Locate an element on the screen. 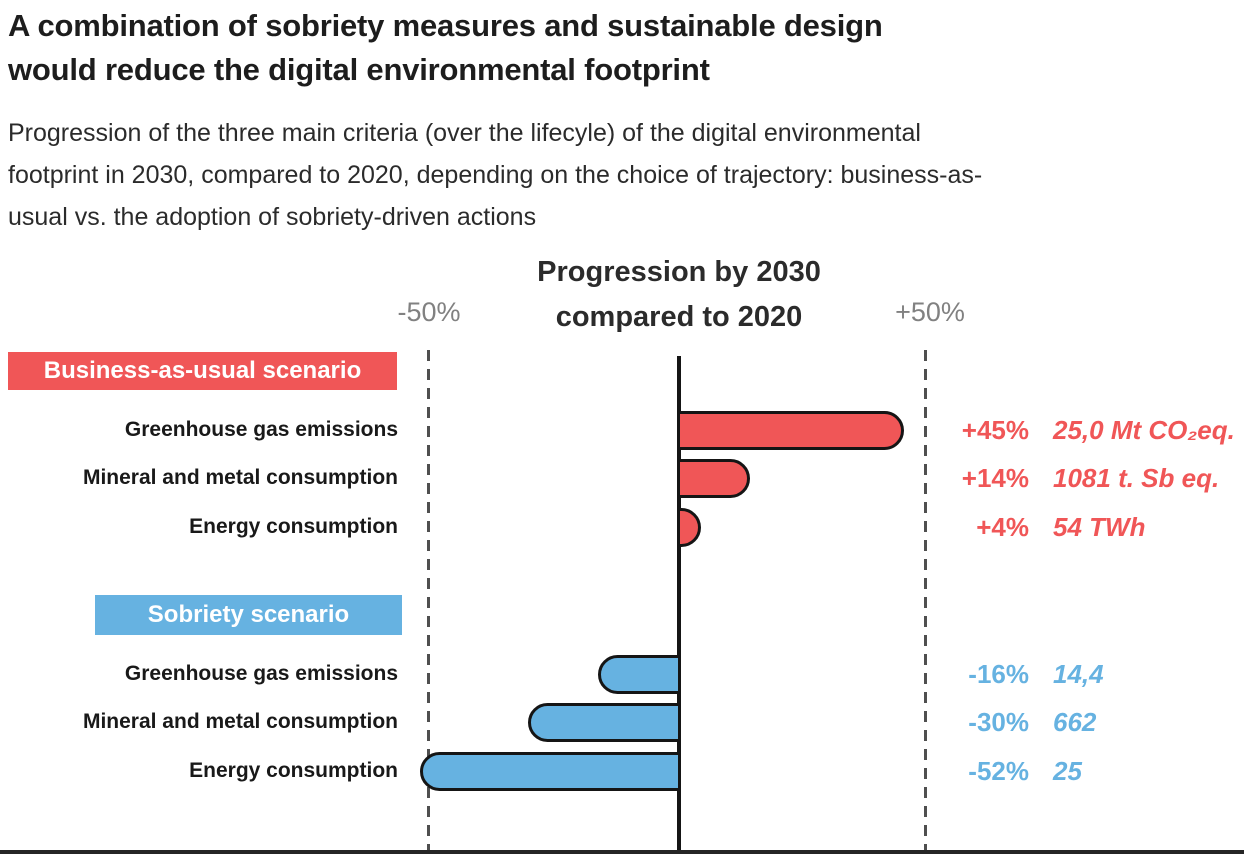 The width and height of the screenshot is (1244, 855). bar-sobriety-minerals is located at coordinates (604, 722).